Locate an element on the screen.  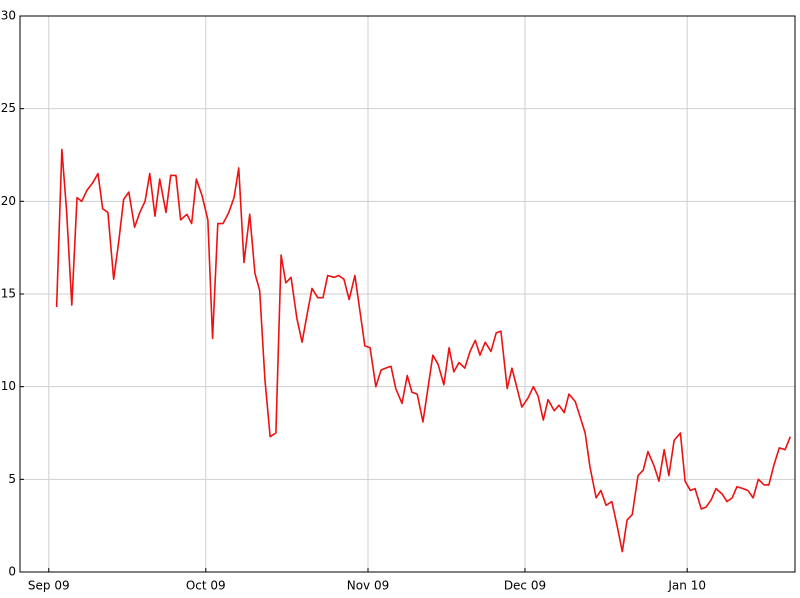
y-tick-label: 25 is located at coordinates (8, 108).